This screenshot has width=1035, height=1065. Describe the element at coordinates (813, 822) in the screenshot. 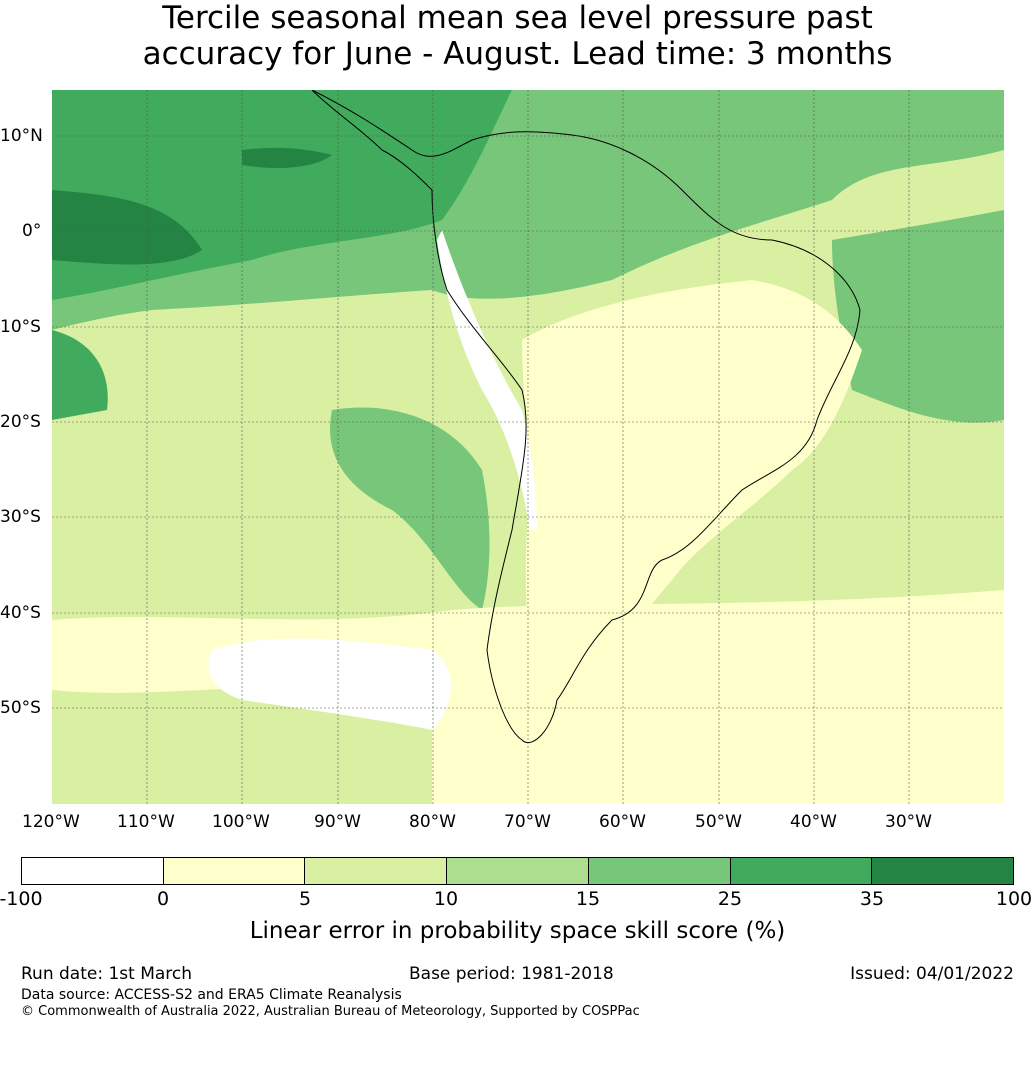

I see `lon-label-40w: 40°W` at that location.